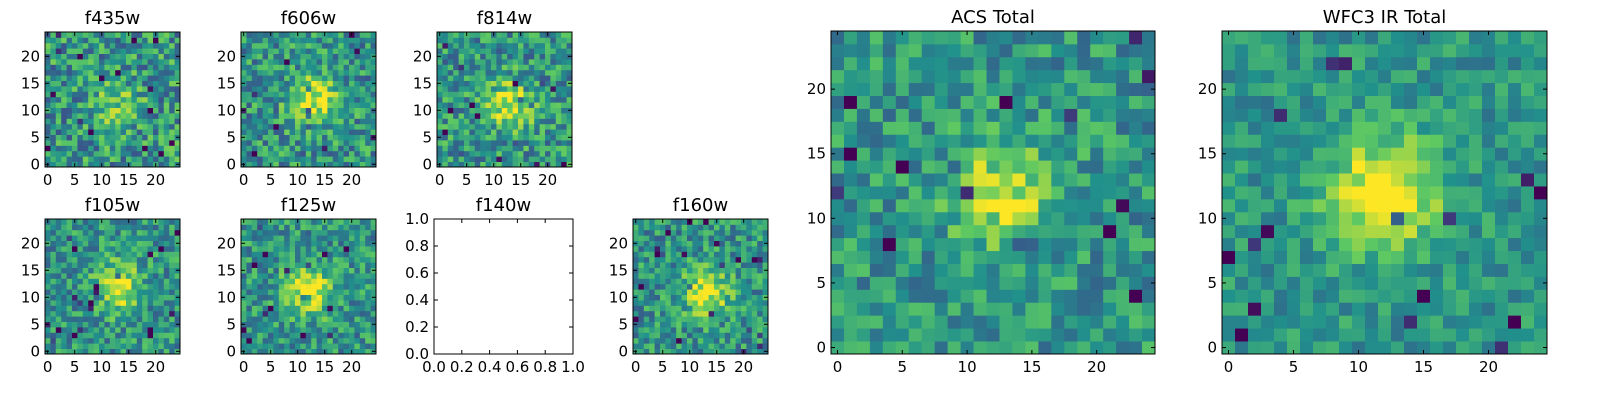  Describe the element at coordinates (1031, 367) in the screenshot. I see `x-tick-label: 15` at that location.